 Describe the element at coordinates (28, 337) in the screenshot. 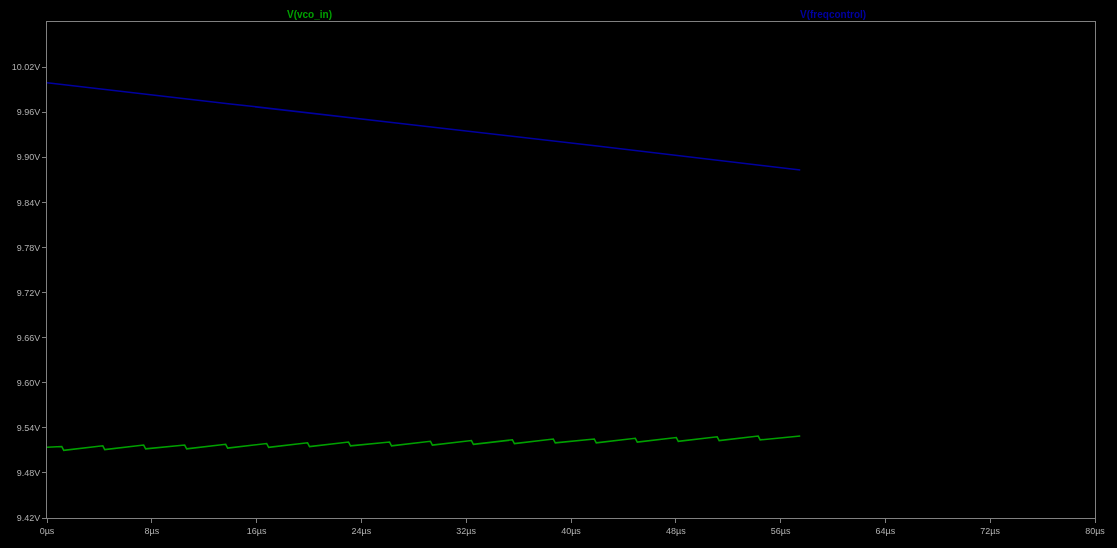

I see `y-tick-label: 9.66V` at that location.